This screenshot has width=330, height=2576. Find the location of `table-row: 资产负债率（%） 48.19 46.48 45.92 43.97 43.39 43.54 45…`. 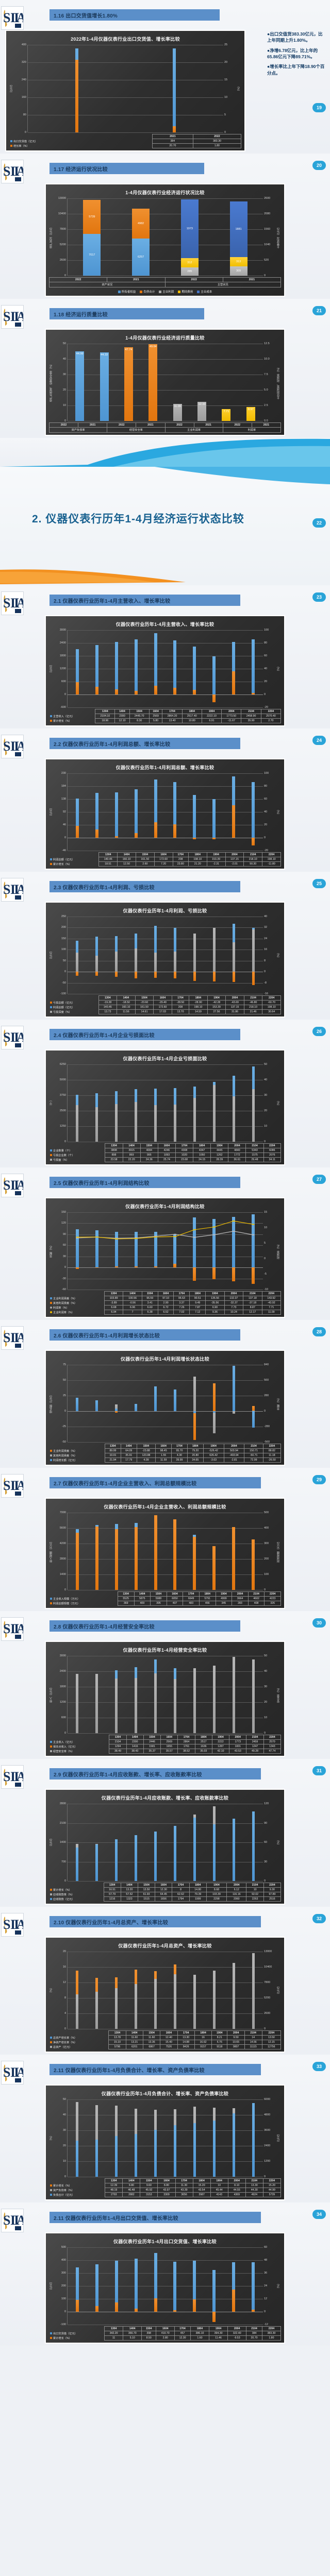

table-row: 资产负债率（%） 48.19 46.48 45.92 43.97 43.39 43.54 45… is located at coordinates (165, 2190).